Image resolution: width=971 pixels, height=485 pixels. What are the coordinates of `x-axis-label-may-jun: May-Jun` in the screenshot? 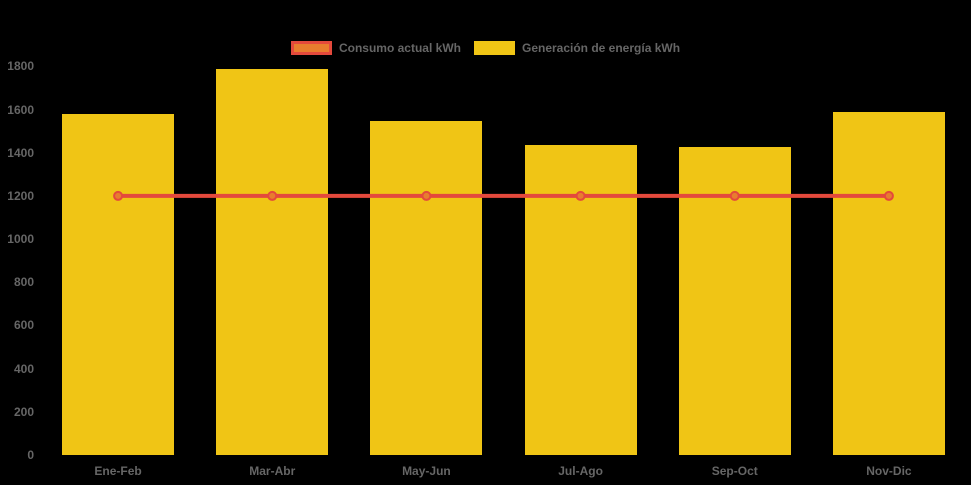 It's located at (426, 471).